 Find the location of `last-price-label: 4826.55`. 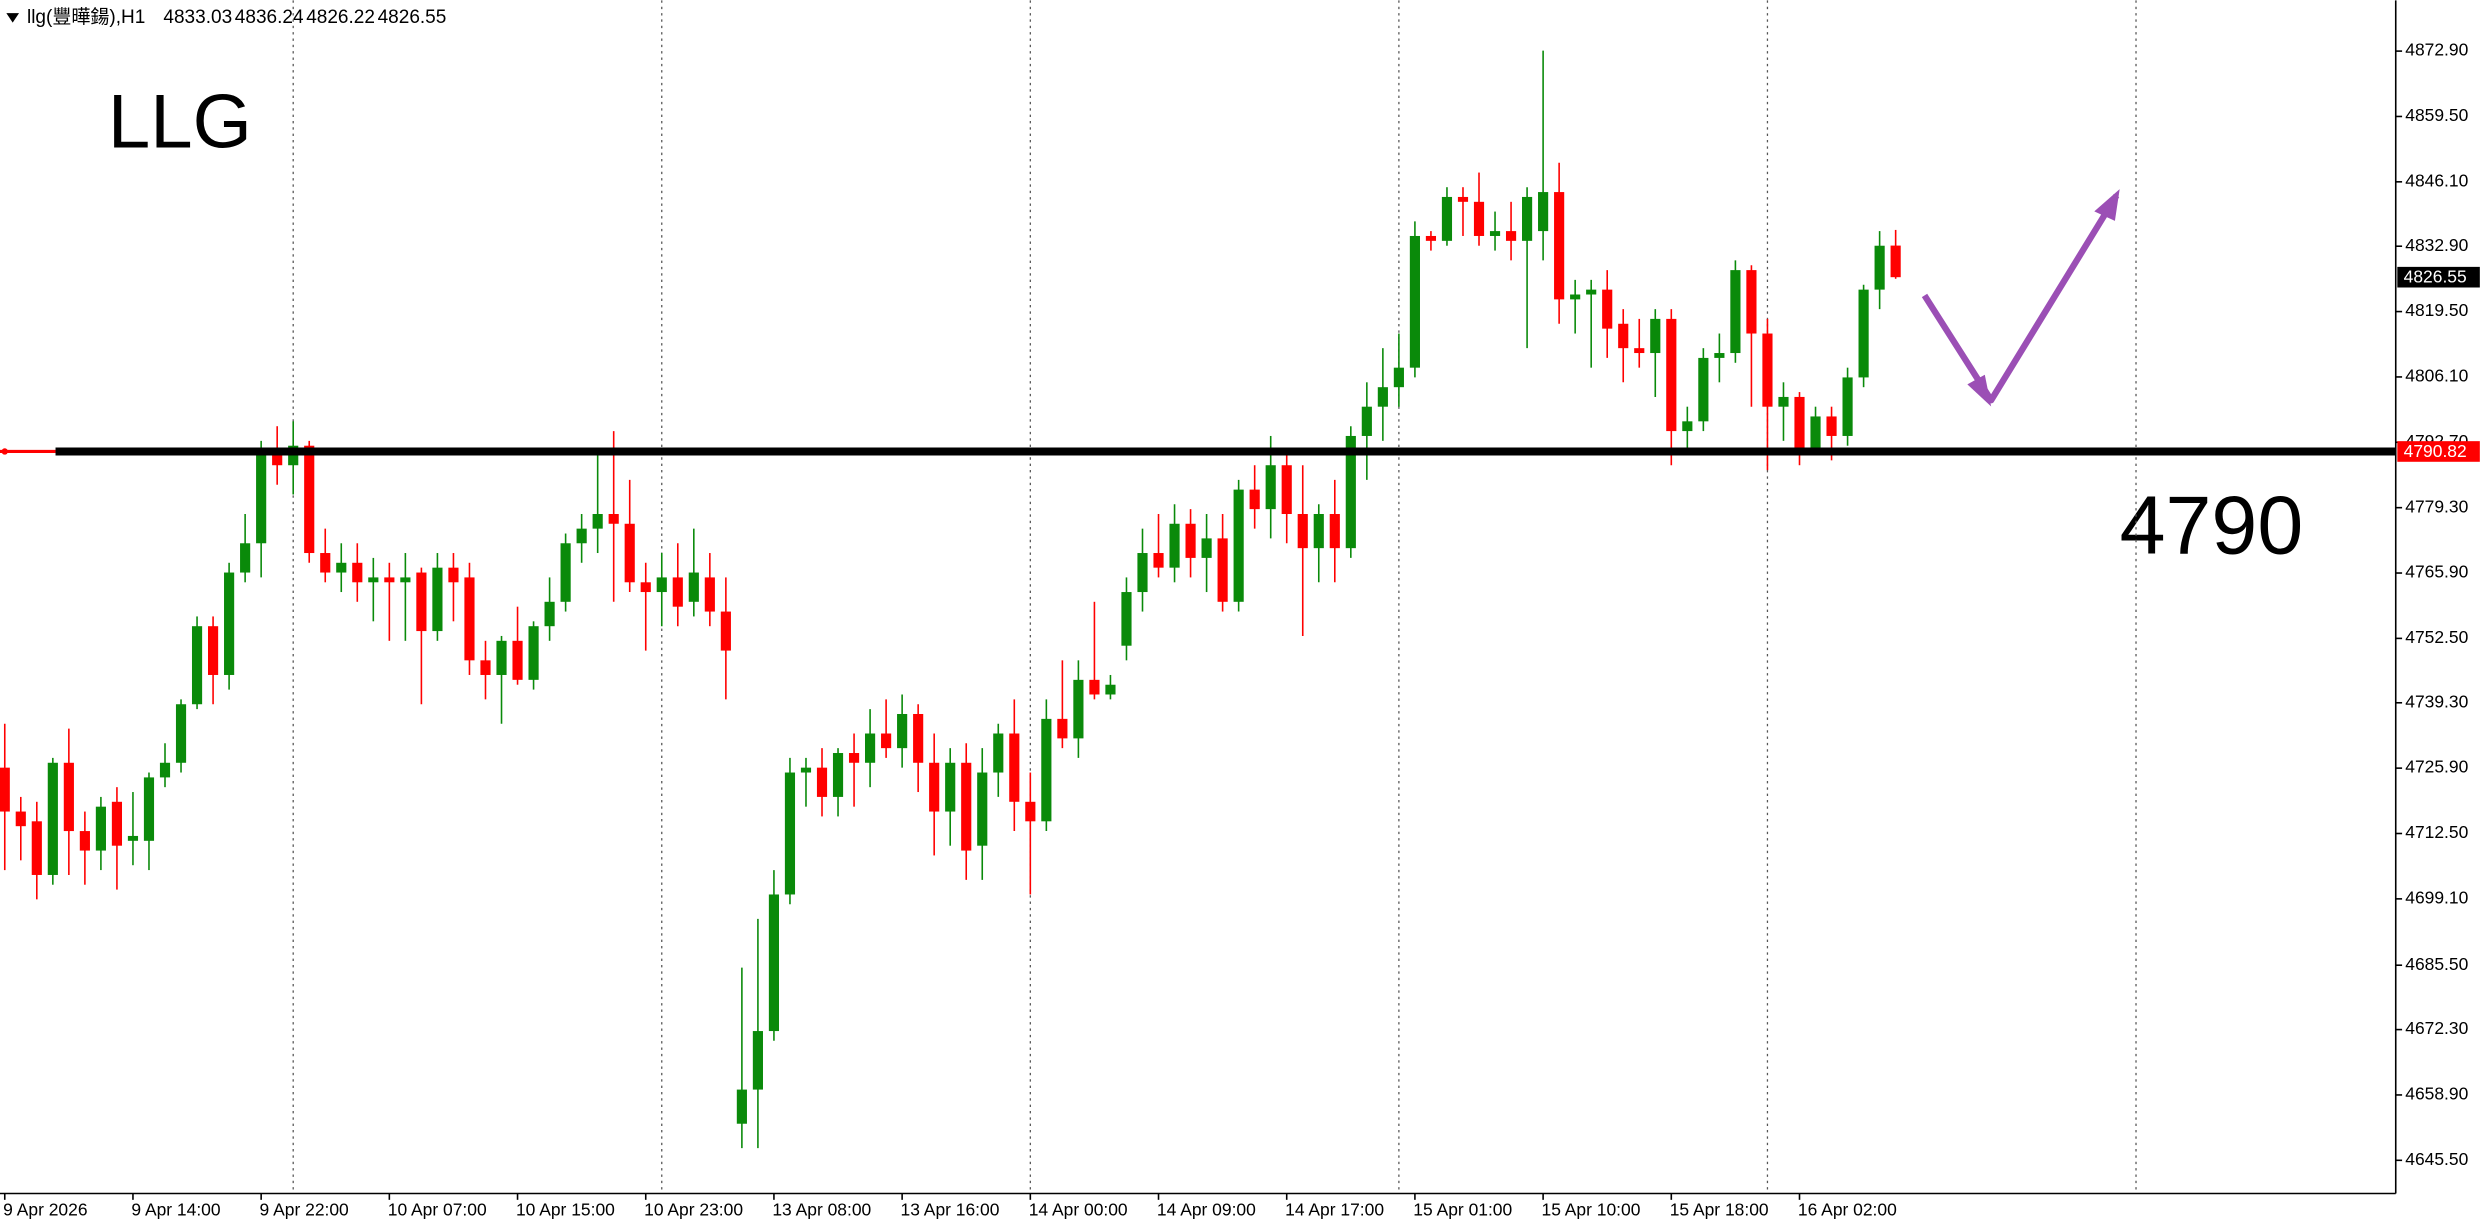

last-price-label: 4826.55 is located at coordinates (2435, 277).